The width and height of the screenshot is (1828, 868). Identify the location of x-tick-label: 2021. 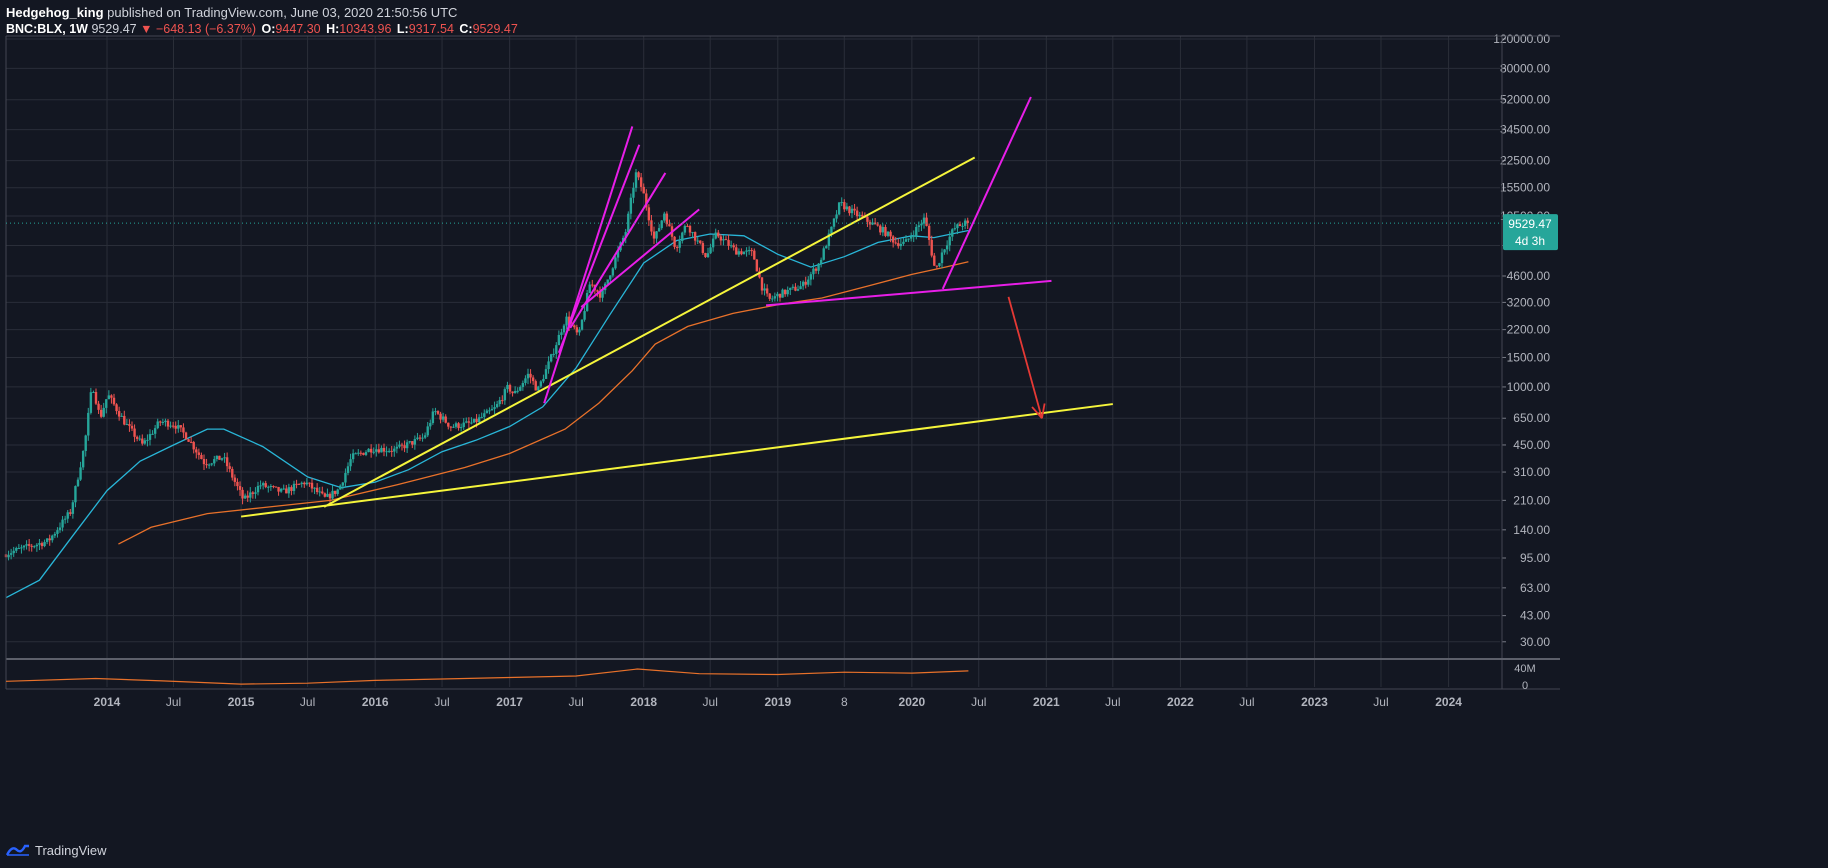
(1046, 702).